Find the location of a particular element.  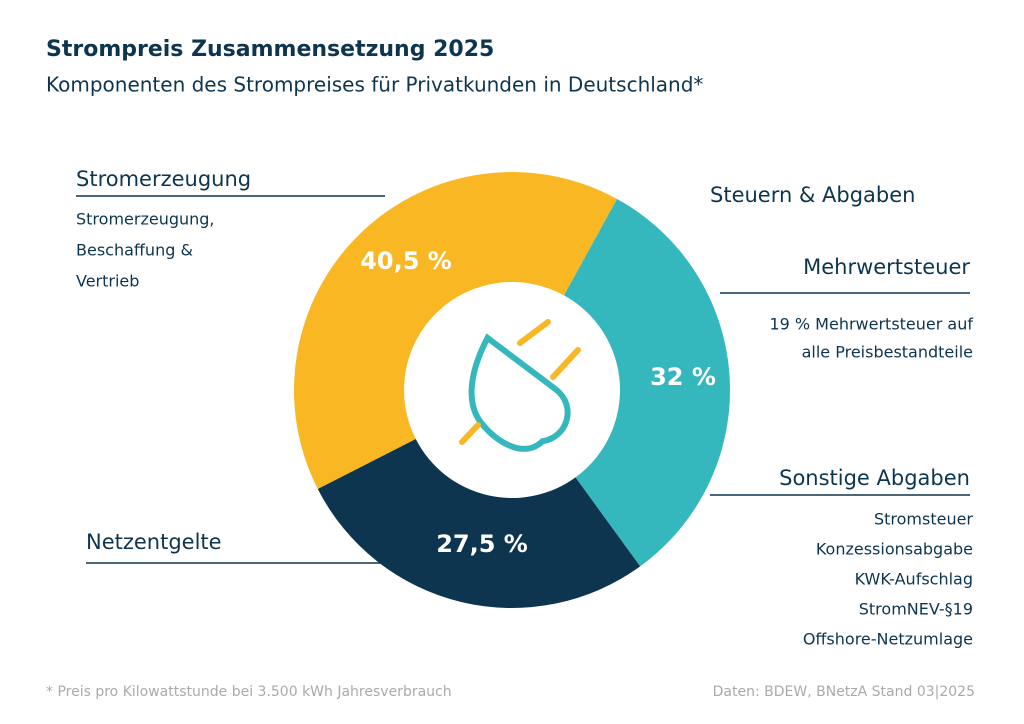

category-label: Stromerzeugung is located at coordinates (163, 179).